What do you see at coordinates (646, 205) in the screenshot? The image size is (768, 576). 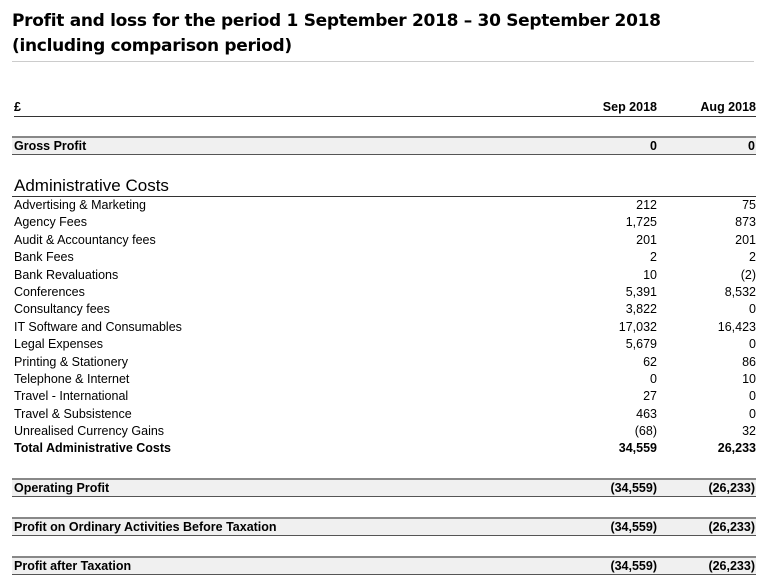 I see `row-value-sep: 212` at bounding box center [646, 205].